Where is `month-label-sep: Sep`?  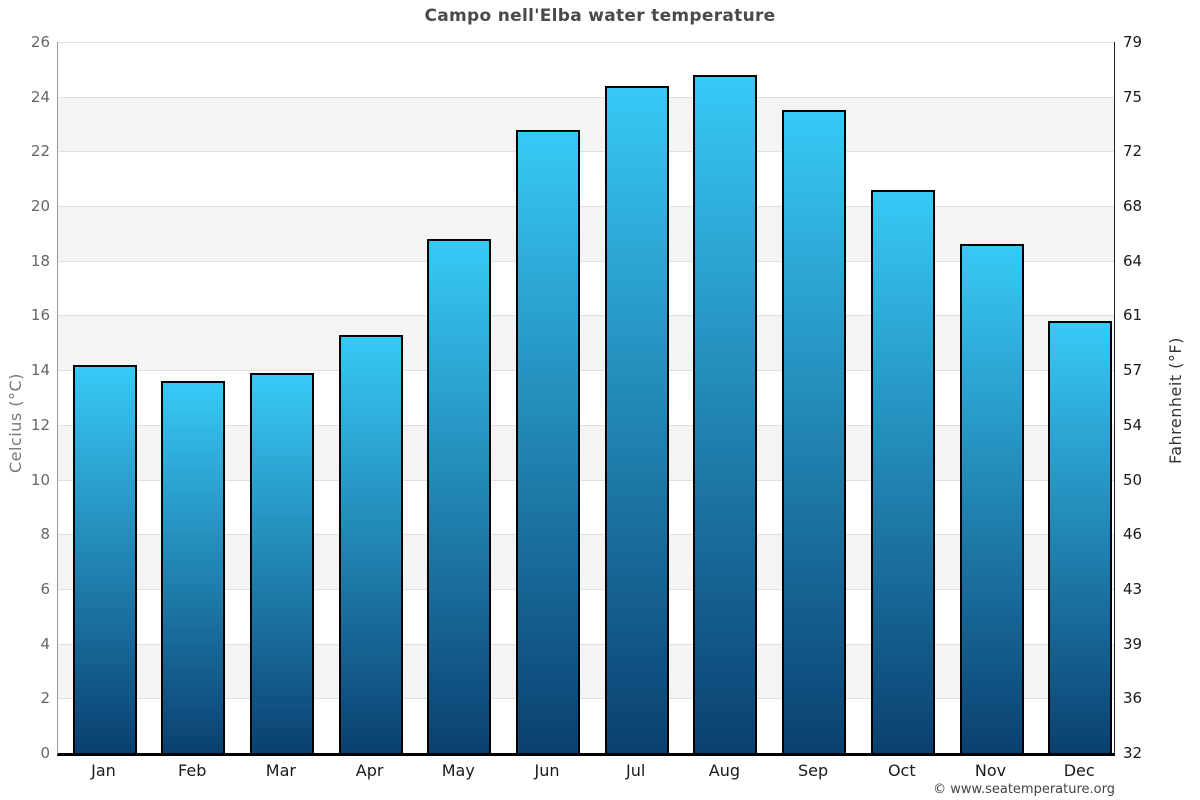
month-label-sep: Sep is located at coordinates (813, 770).